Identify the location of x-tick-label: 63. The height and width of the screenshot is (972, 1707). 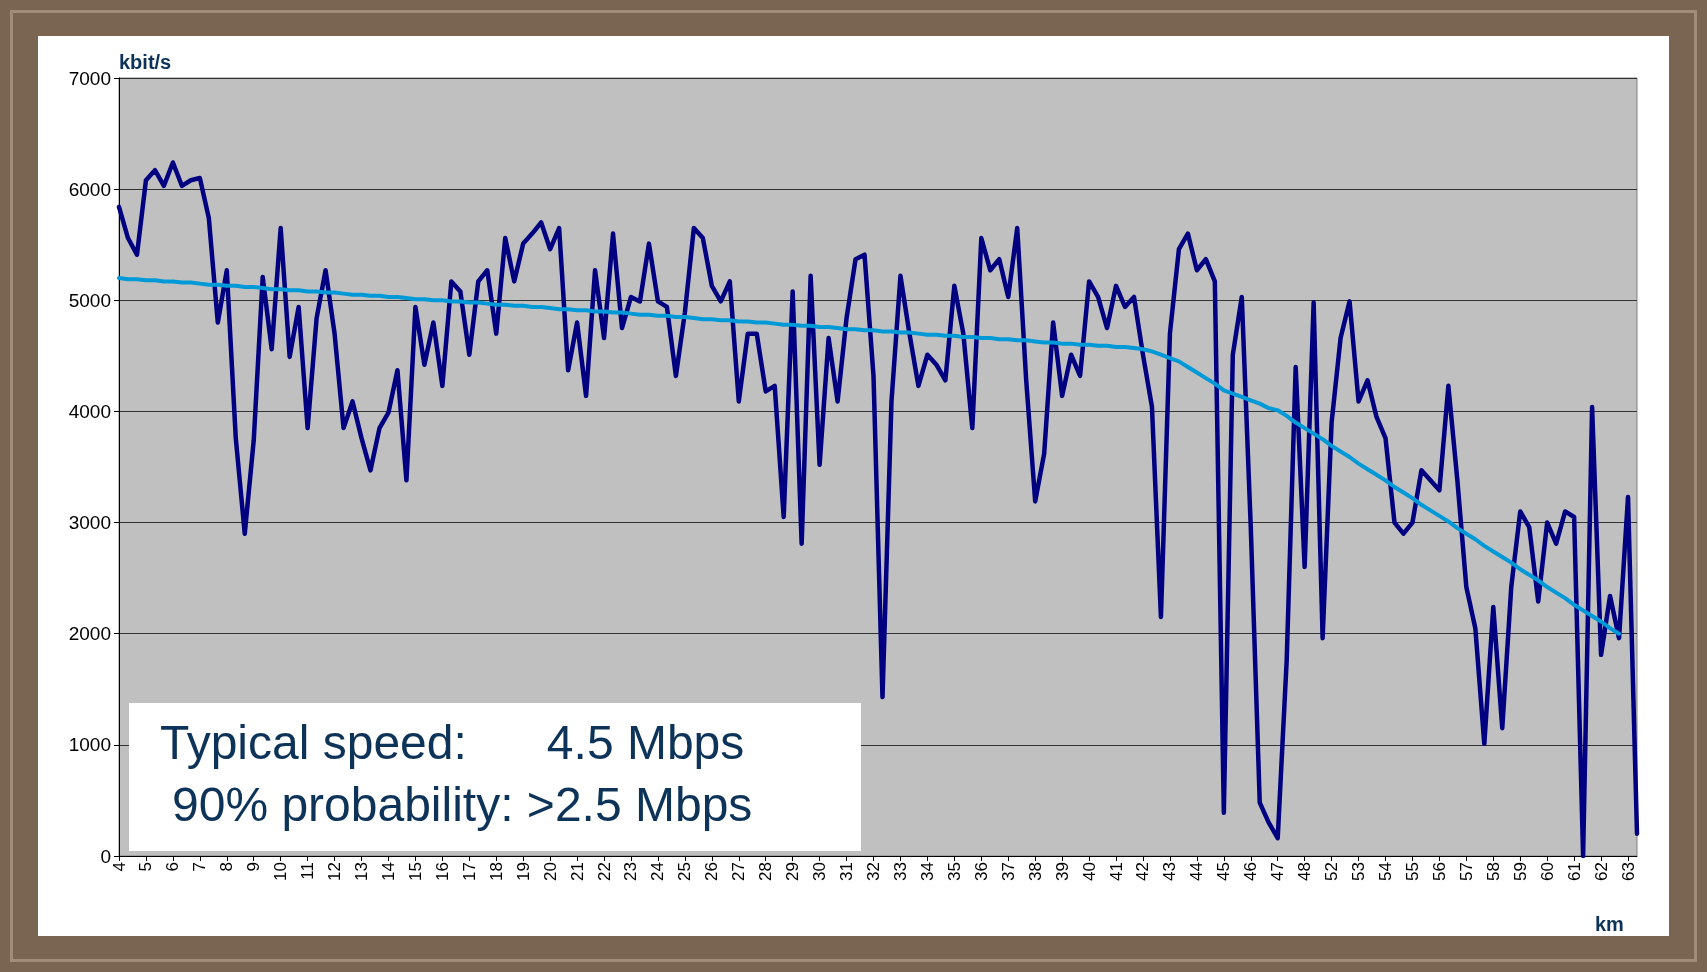
(1628, 871).